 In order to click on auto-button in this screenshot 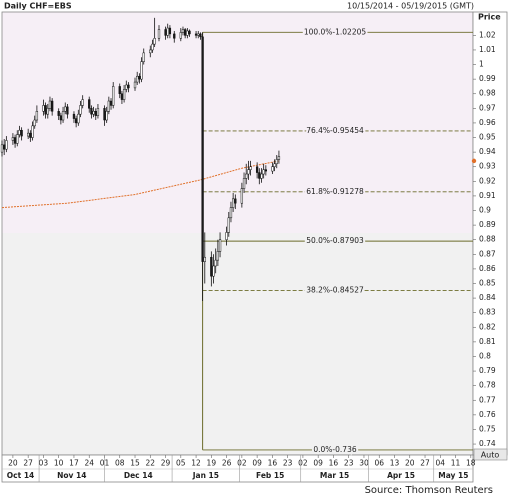, I will do `click(490, 454)`.